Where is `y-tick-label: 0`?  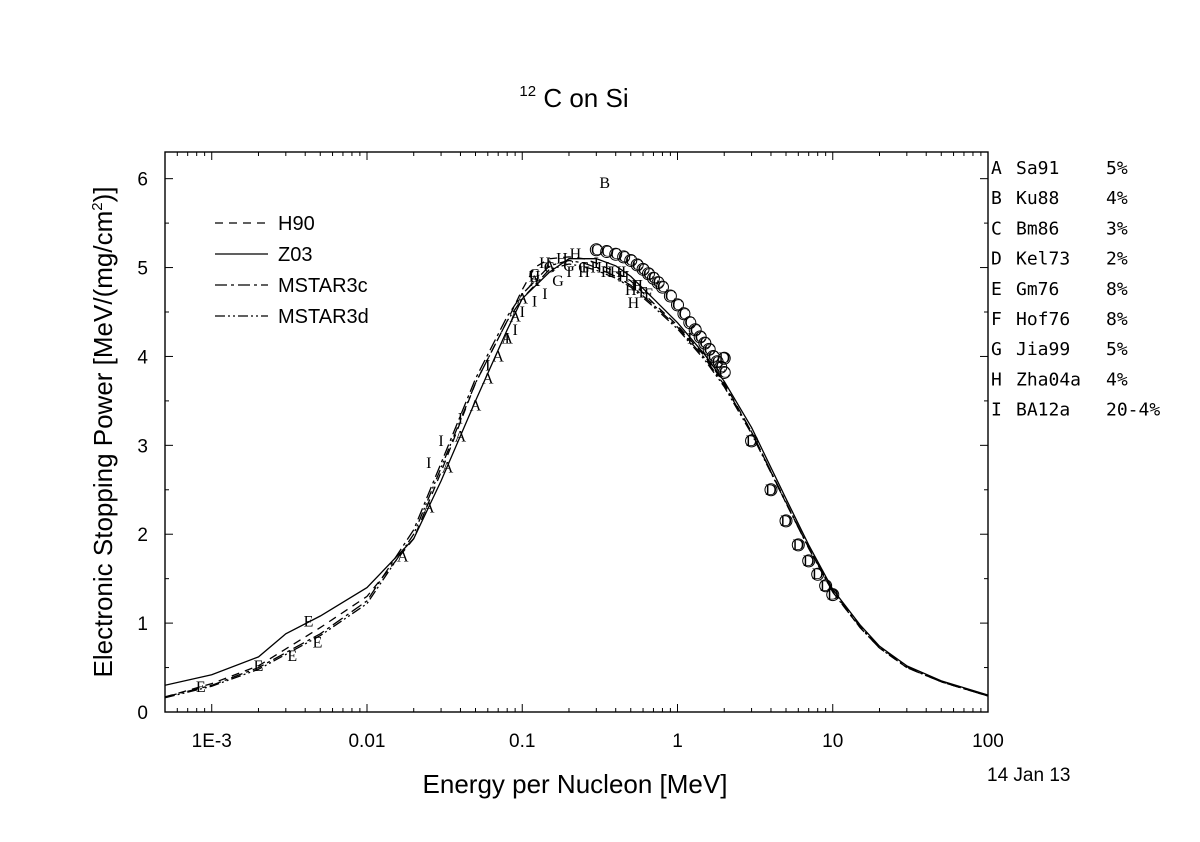
y-tick-label: 0 is located at coordinates (142, 713).